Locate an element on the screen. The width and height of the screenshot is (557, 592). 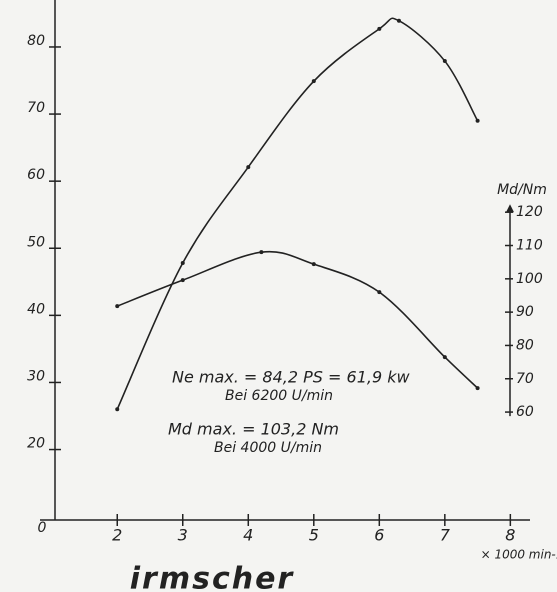
y2-tick-label: 110 is located at coordinates (529, 246).